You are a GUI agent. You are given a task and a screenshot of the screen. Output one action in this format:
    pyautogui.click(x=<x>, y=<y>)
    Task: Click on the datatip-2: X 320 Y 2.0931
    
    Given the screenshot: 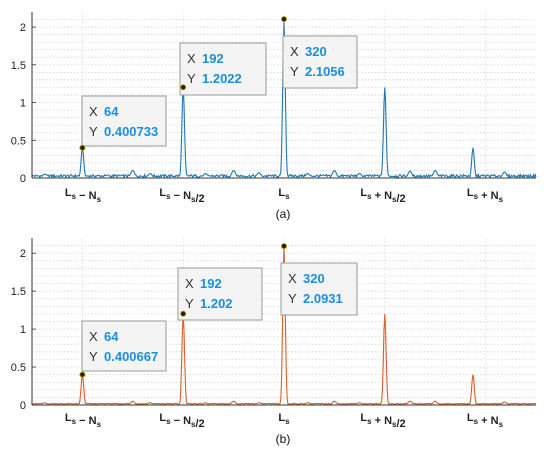 What is the action you would take?
    pyautogui.click(x=319, y=279)
    